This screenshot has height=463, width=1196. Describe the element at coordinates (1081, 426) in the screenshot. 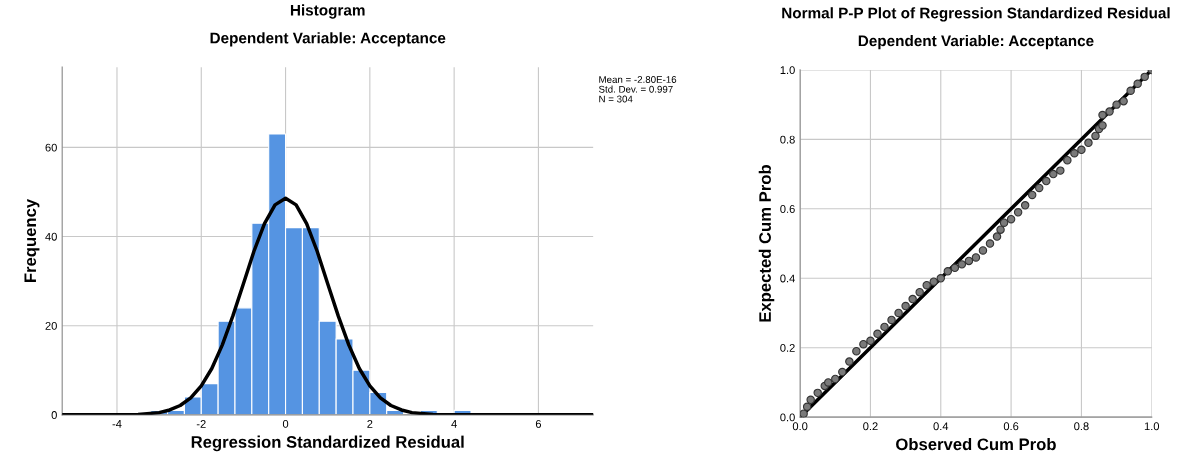

I see `x-tick-label: 0.8` at that location.